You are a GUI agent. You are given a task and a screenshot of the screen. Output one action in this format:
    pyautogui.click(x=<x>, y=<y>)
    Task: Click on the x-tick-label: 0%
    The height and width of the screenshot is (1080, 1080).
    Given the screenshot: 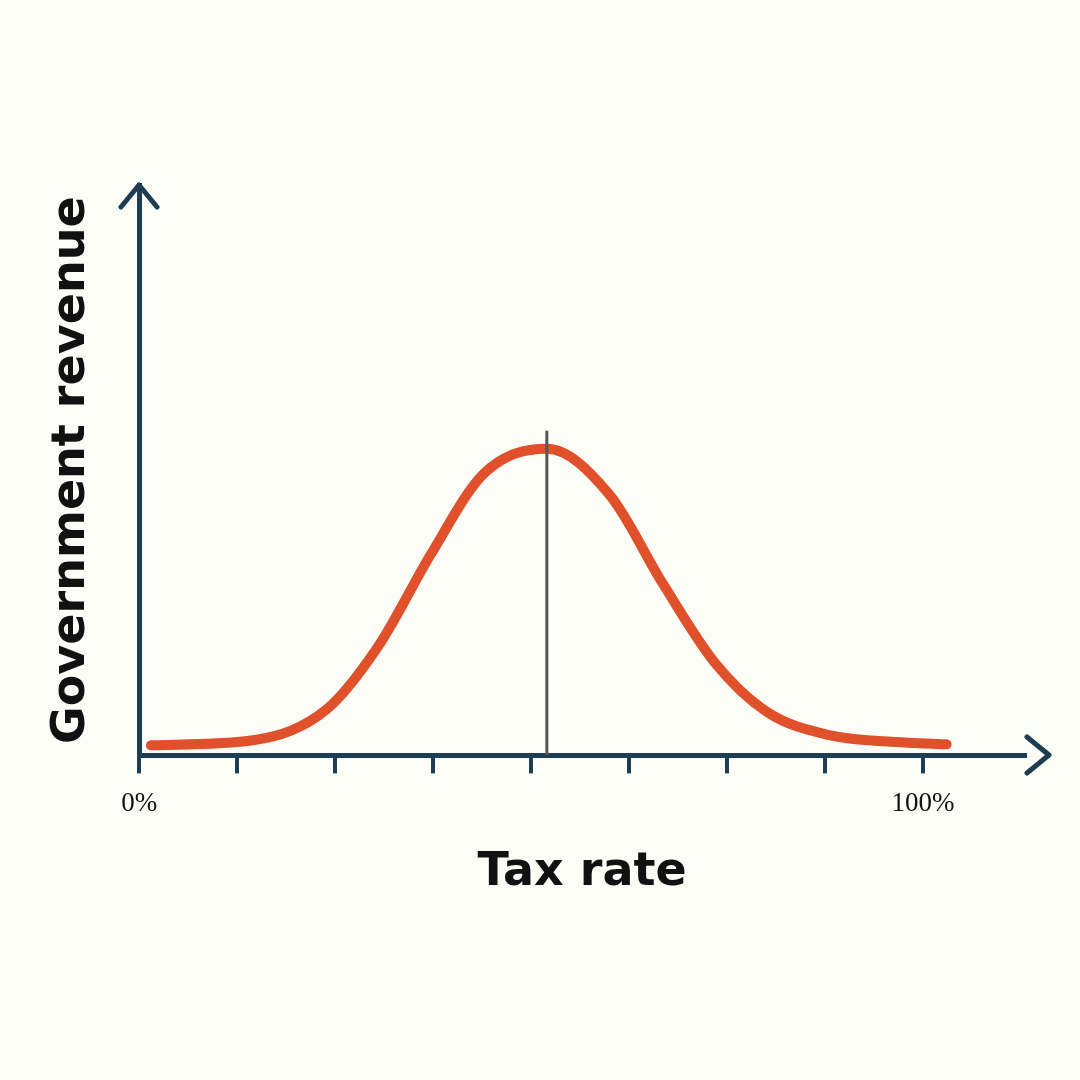 What is the action you would take?
    pyautogui.click(x=139, y=801)
    